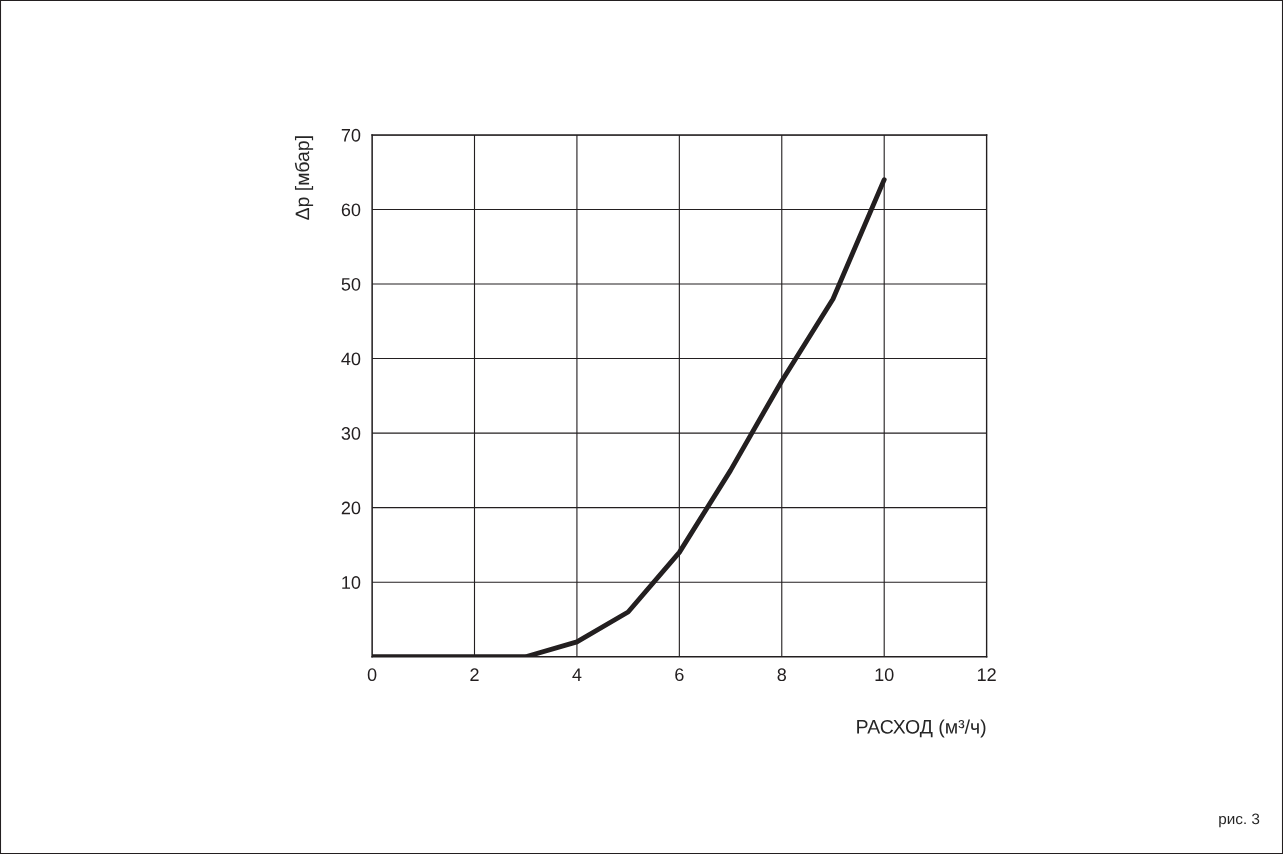 This screenshot has height=854, width=1283. I want to click on x-tick-label: 12, so click(986, 674).